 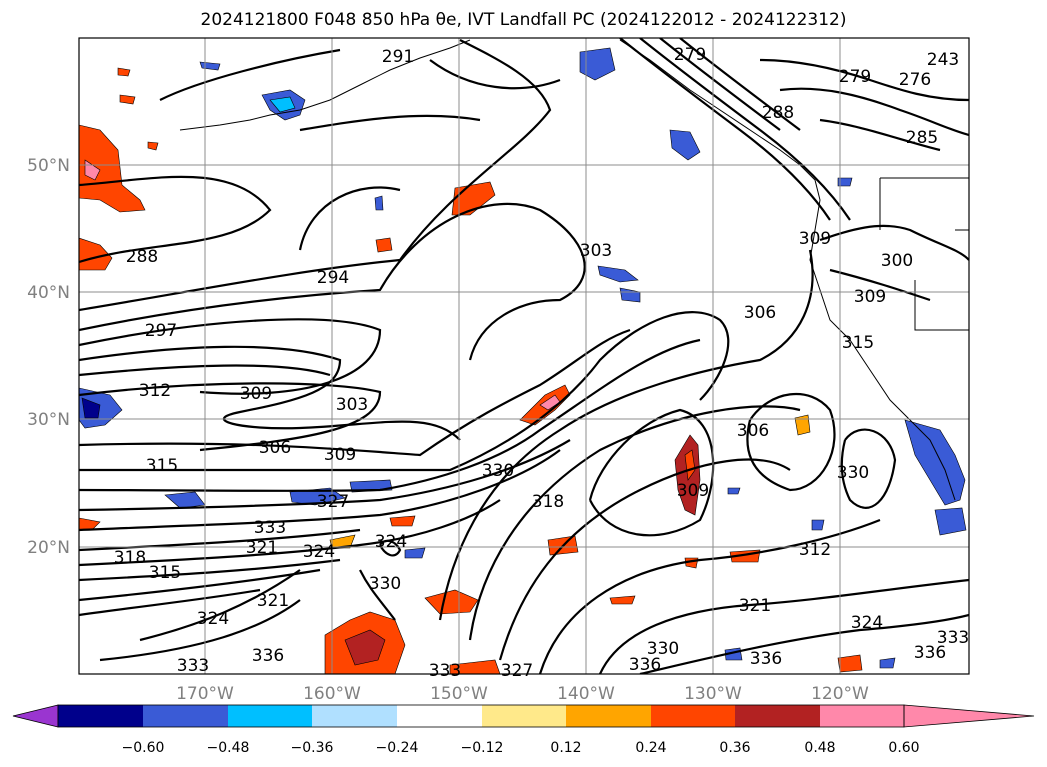 What do you see at coordinates (161, 331) in the screenshot?
I see `contour-label: 297` at bounding box center [161, 331].